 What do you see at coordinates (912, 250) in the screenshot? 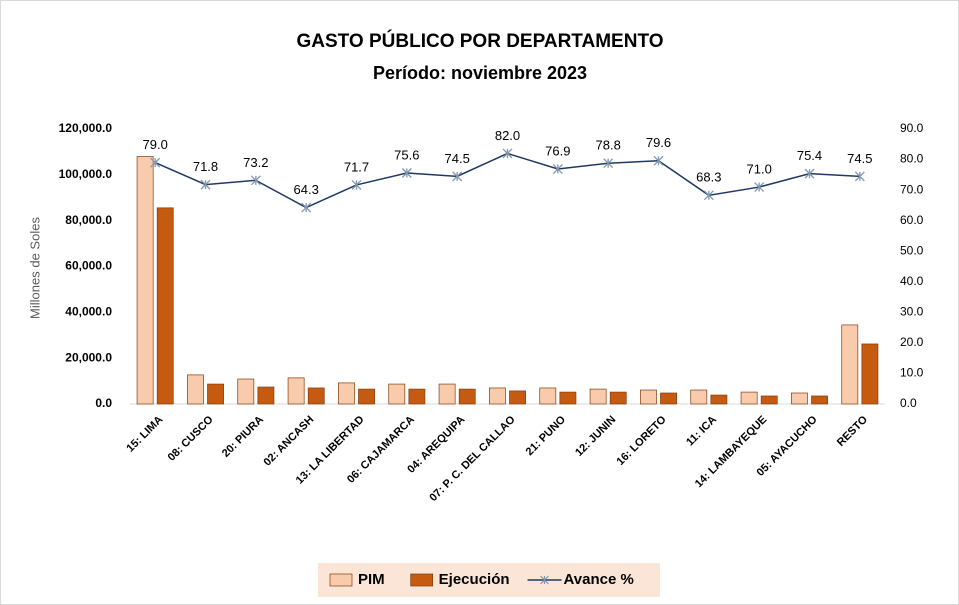
I see `y2-tick-label: 50.0` at bounding box center [912, 250].